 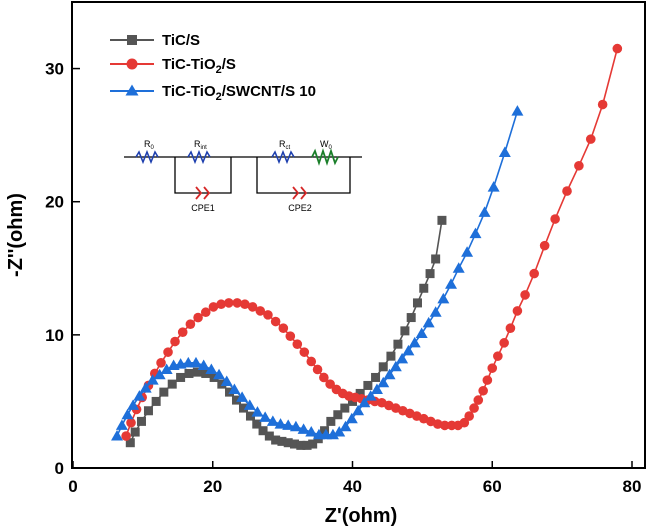 What do you see at coordinates (153, 148) in the screenshot?
I see `r0-label-sub: 0` at bounding box center [153, 148].